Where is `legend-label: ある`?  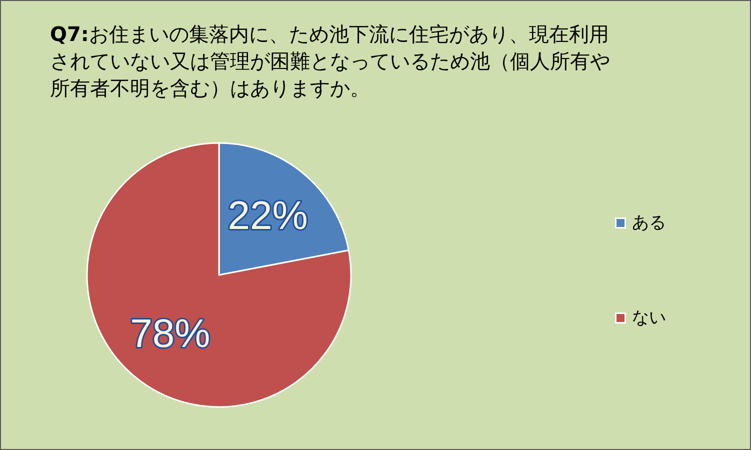 legend-label: ある is located at coordinates (649, 223).